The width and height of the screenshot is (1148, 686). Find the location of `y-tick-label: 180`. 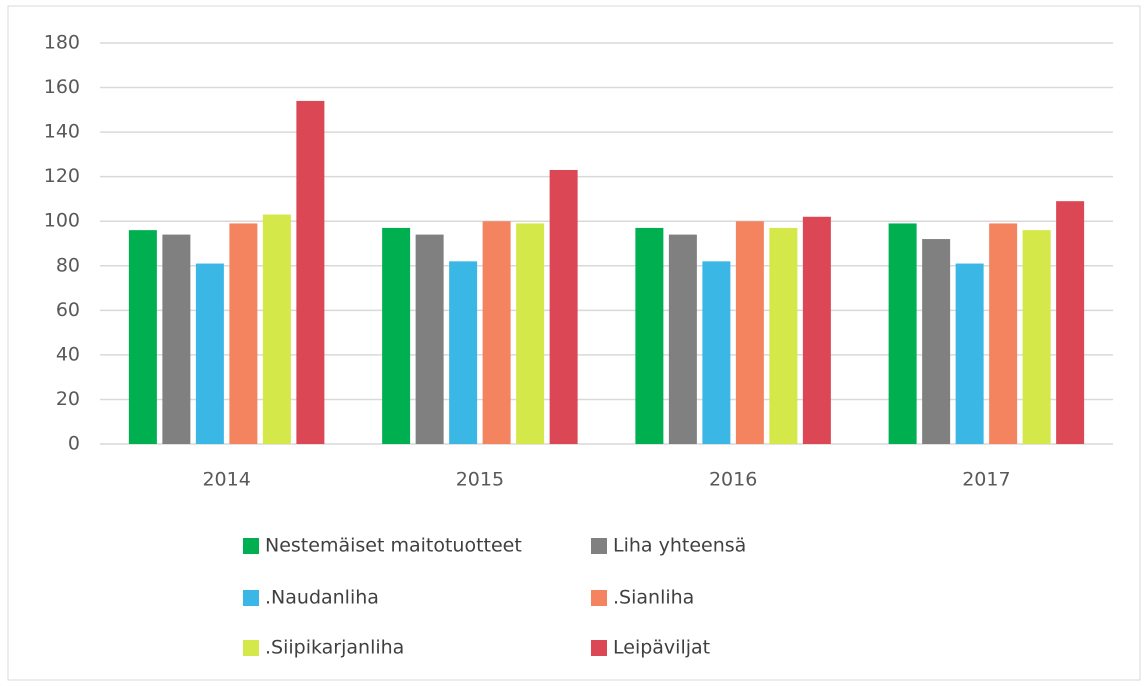

y-tick-label: 180 is located at coordinates (62, 43).